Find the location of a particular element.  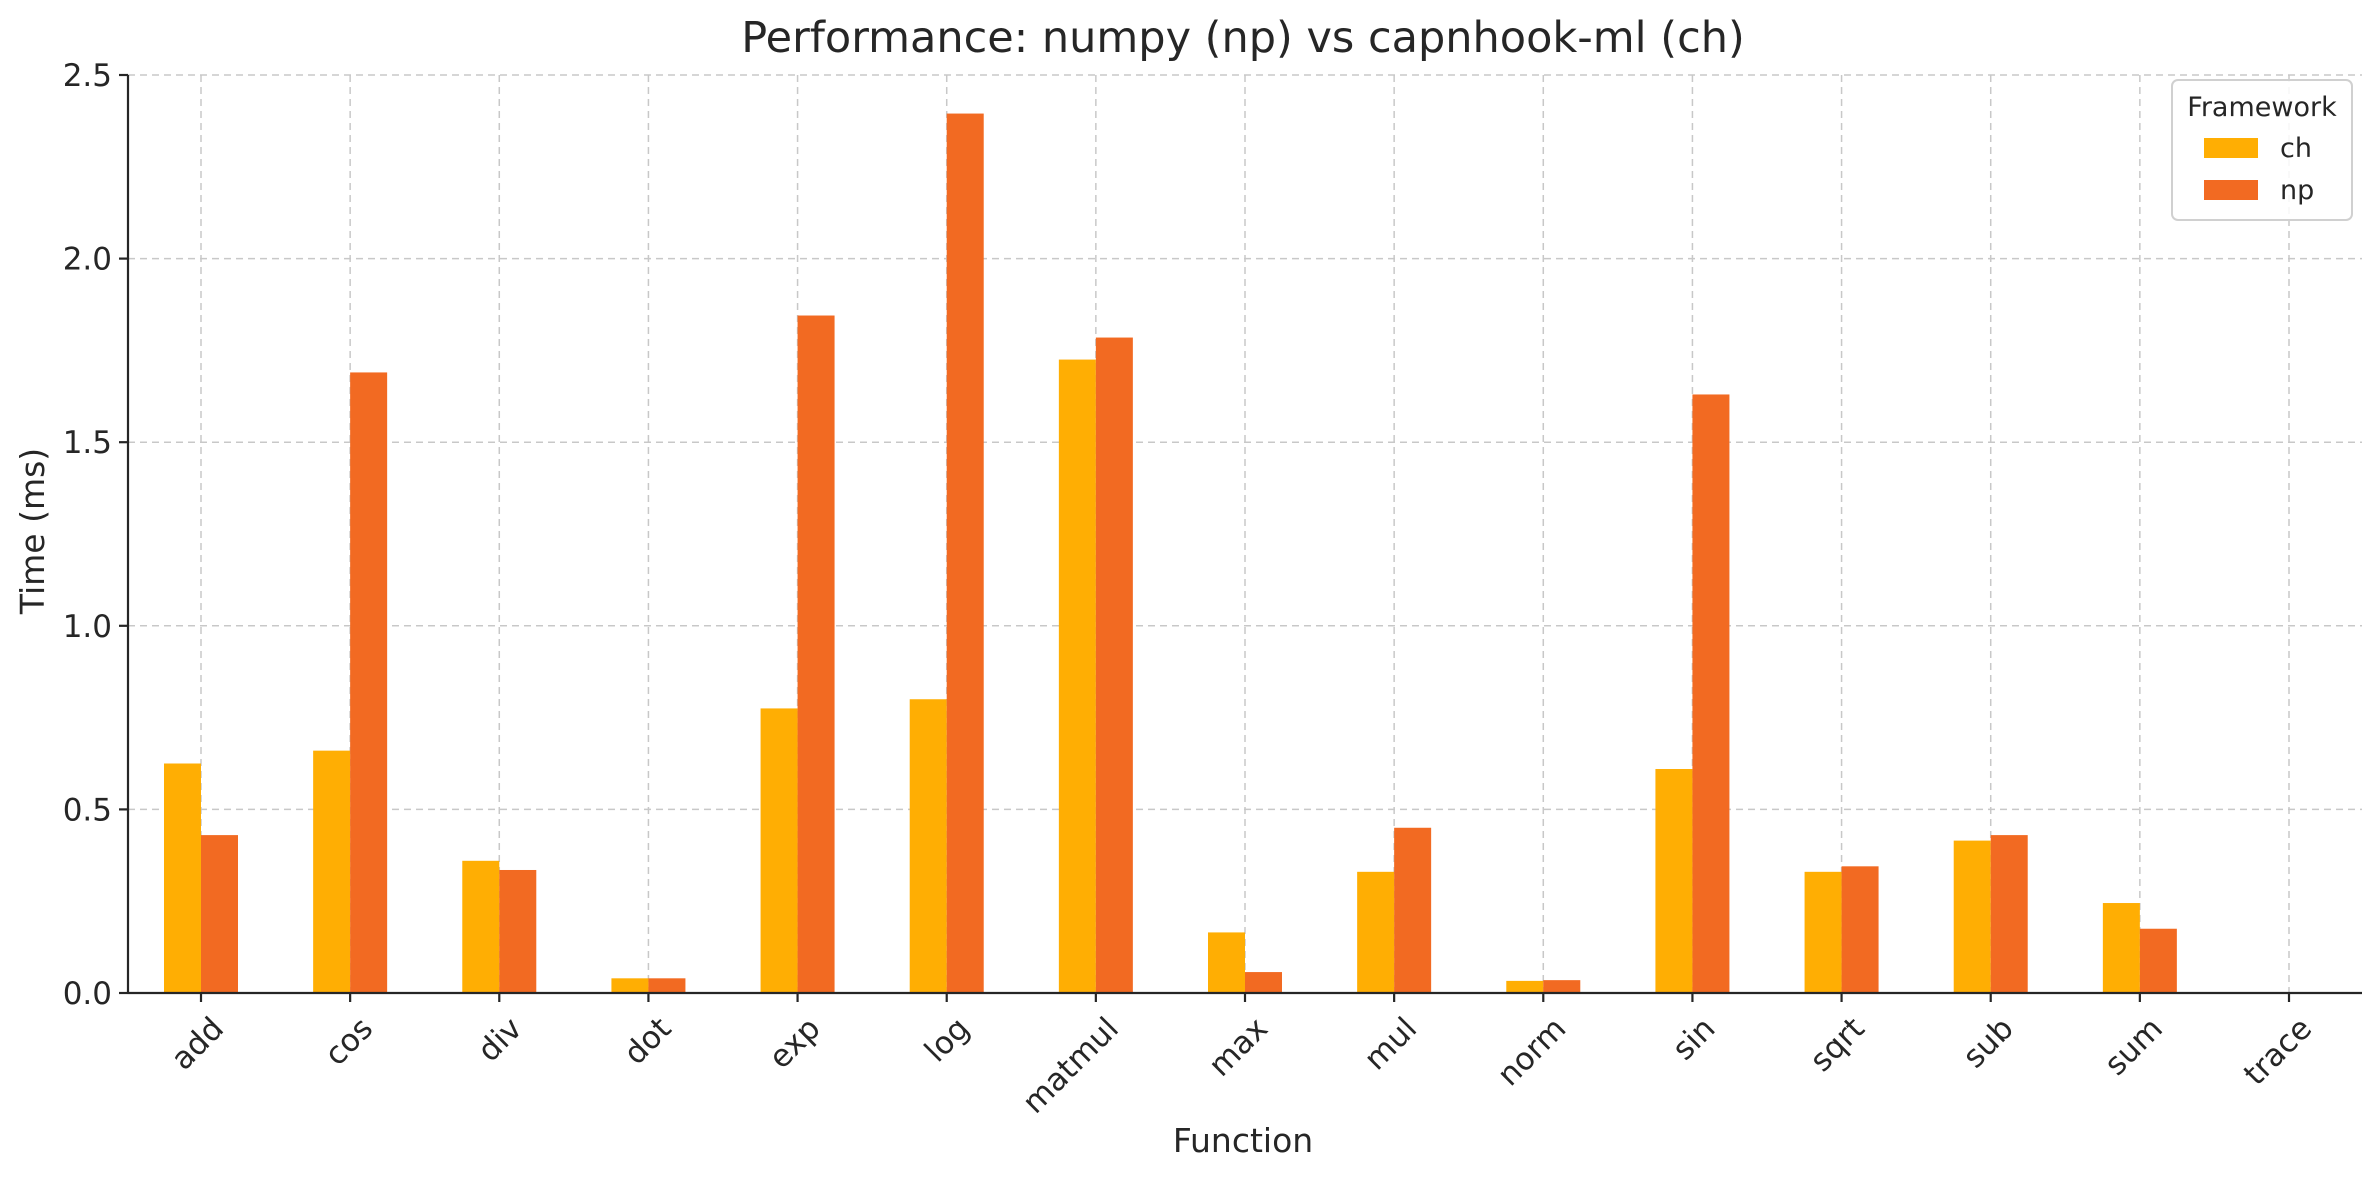

bar-ch-sub is located at coordinates (1972, 916).